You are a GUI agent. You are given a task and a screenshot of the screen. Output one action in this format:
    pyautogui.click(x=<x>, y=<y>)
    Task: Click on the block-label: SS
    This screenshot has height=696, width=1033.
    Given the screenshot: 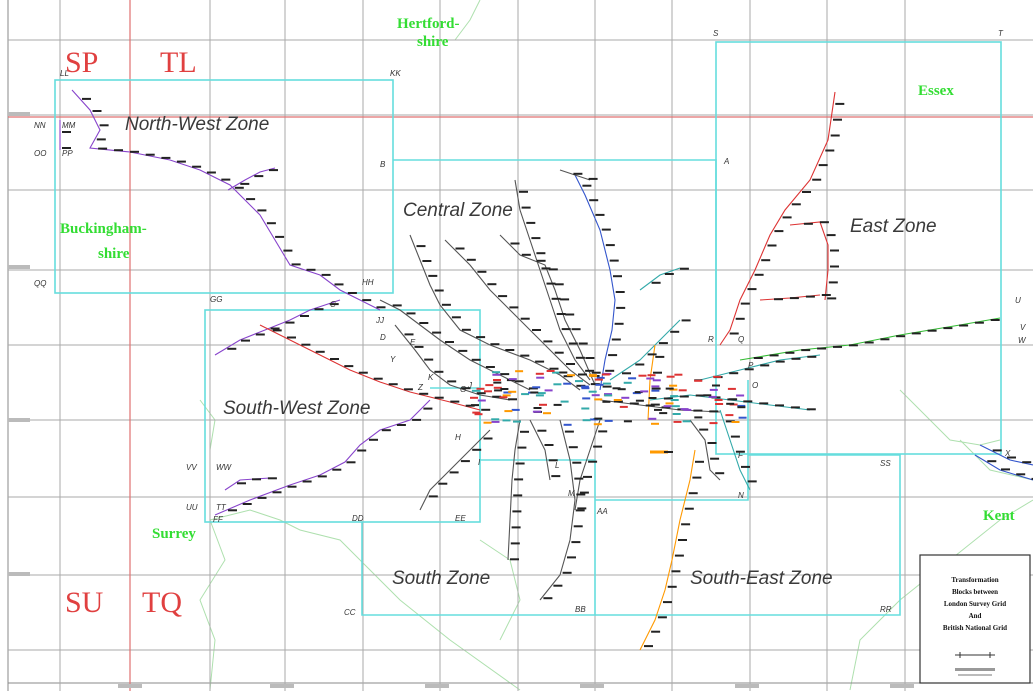 What is the action you would take?
    pyautogui.click(x=885, y=463)
    